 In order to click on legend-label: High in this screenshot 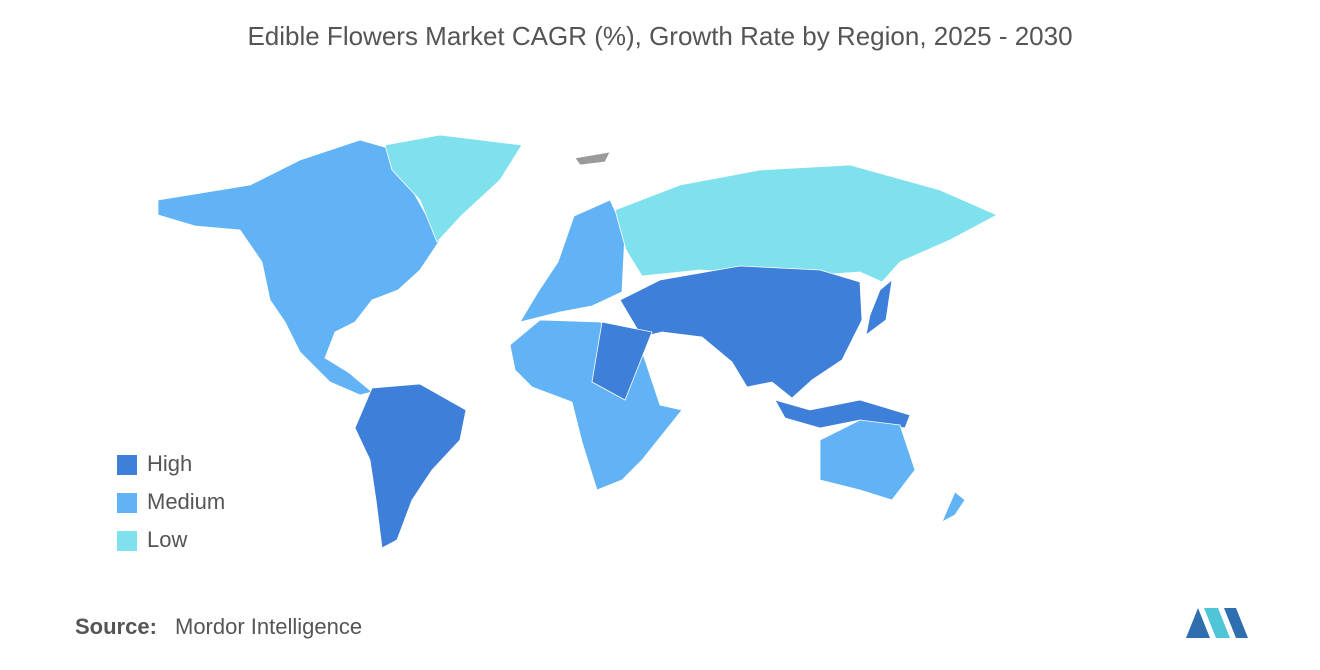, I will do `click(169, 463)`.